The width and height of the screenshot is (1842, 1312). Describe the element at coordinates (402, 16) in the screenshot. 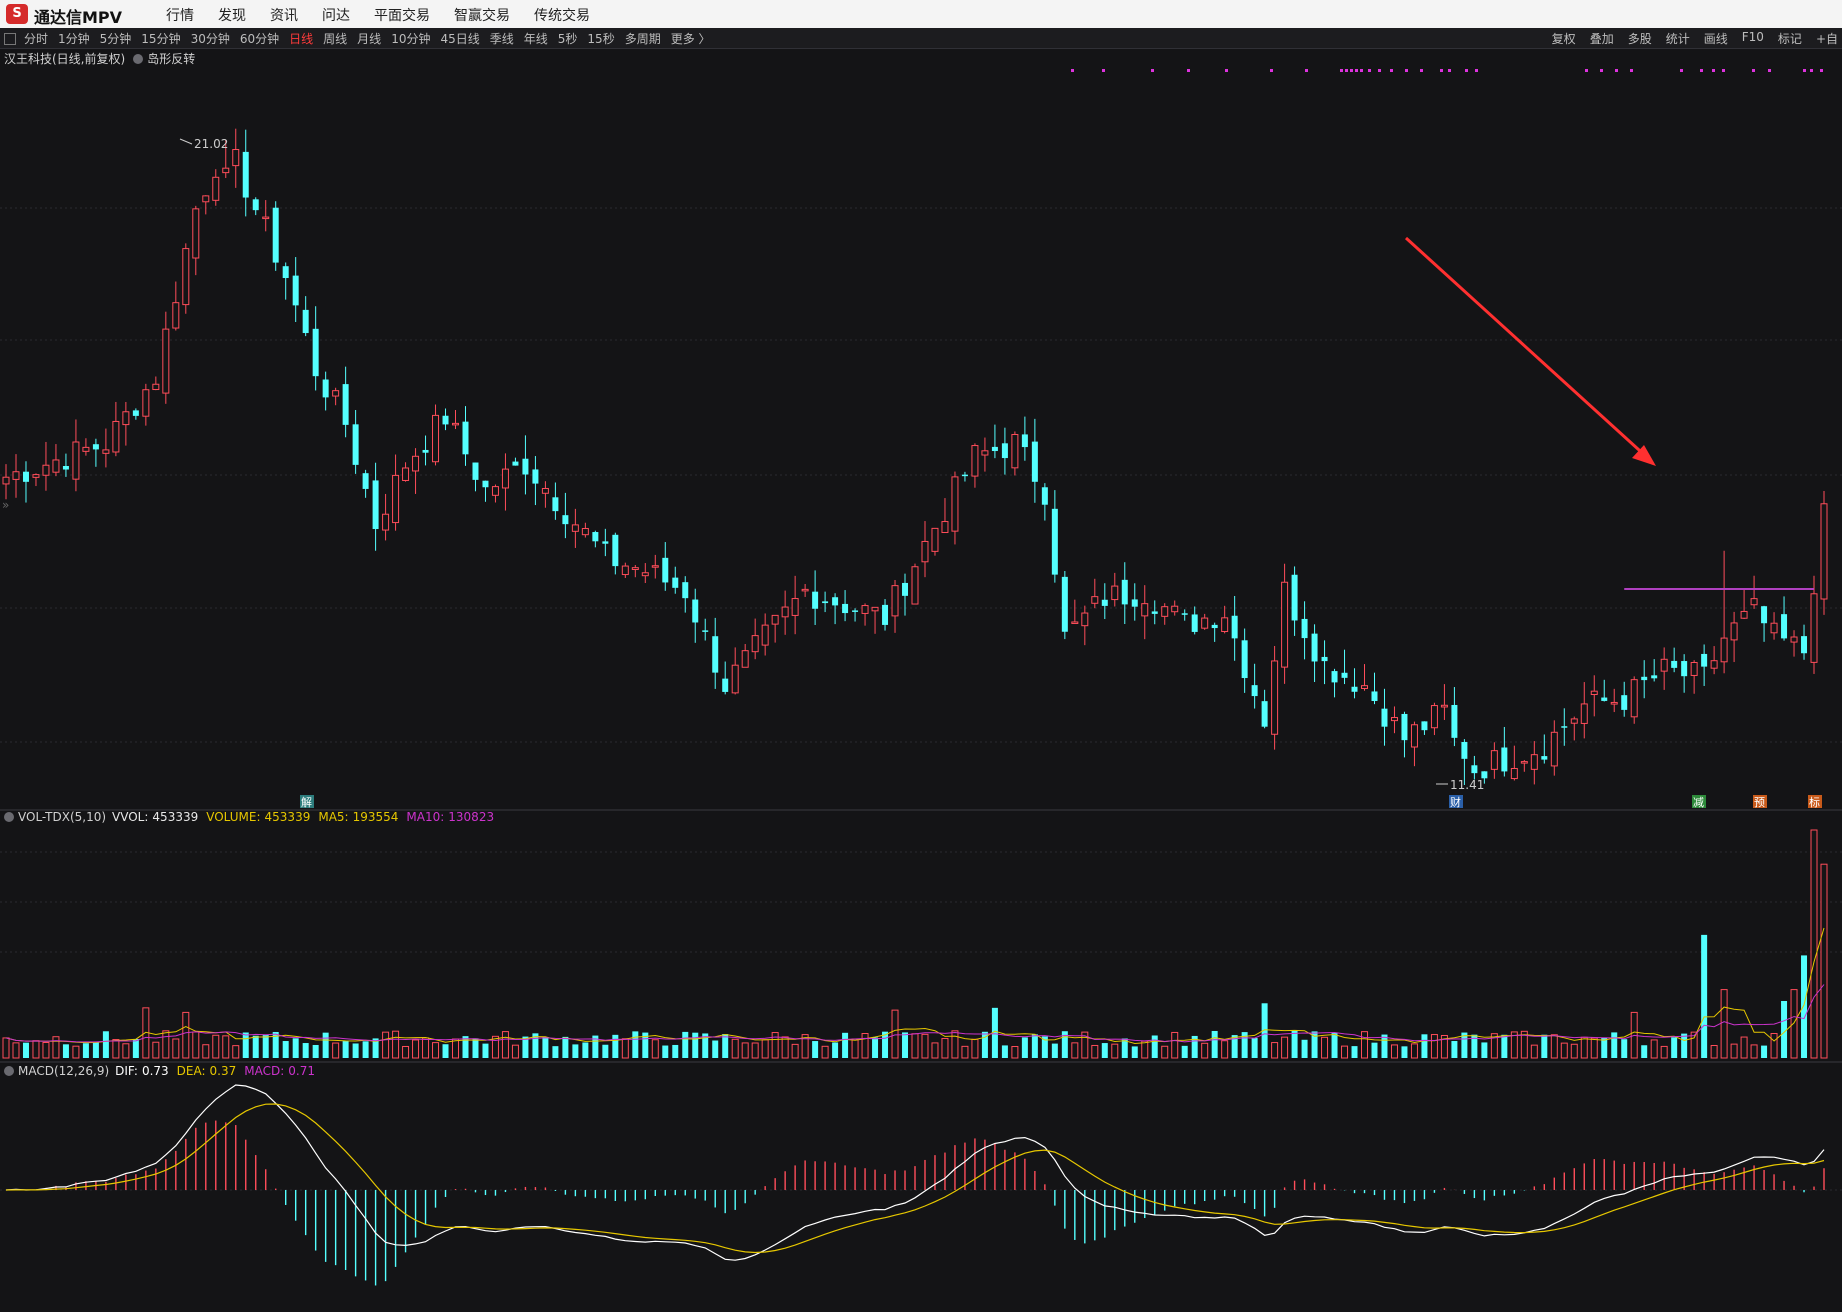

I see `menu-item-flat-trade: 平面交易` at that location.